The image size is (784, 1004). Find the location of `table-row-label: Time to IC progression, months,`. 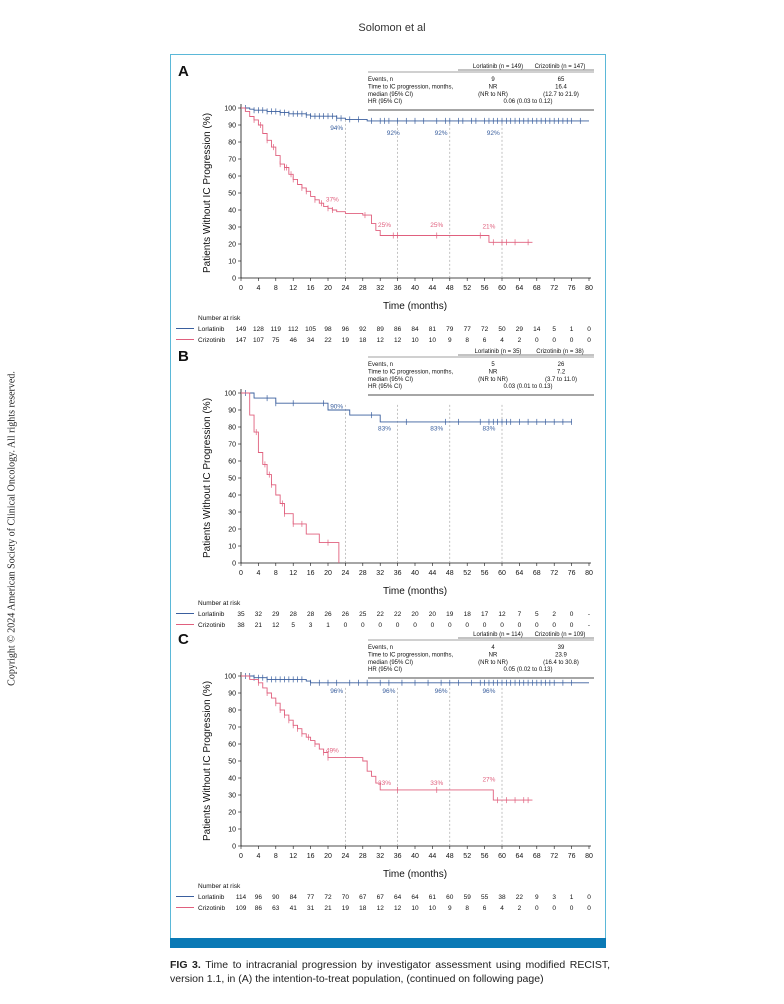

table-row-label: Time to IC progression, months, is located at coordinates (410, 87).